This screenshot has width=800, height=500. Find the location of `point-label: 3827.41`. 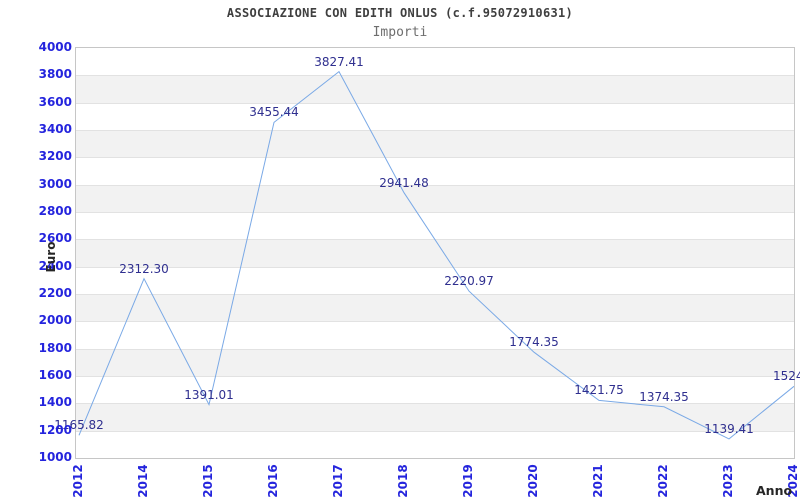

point-label: 3827.41 is located at coordinates (339, 61).